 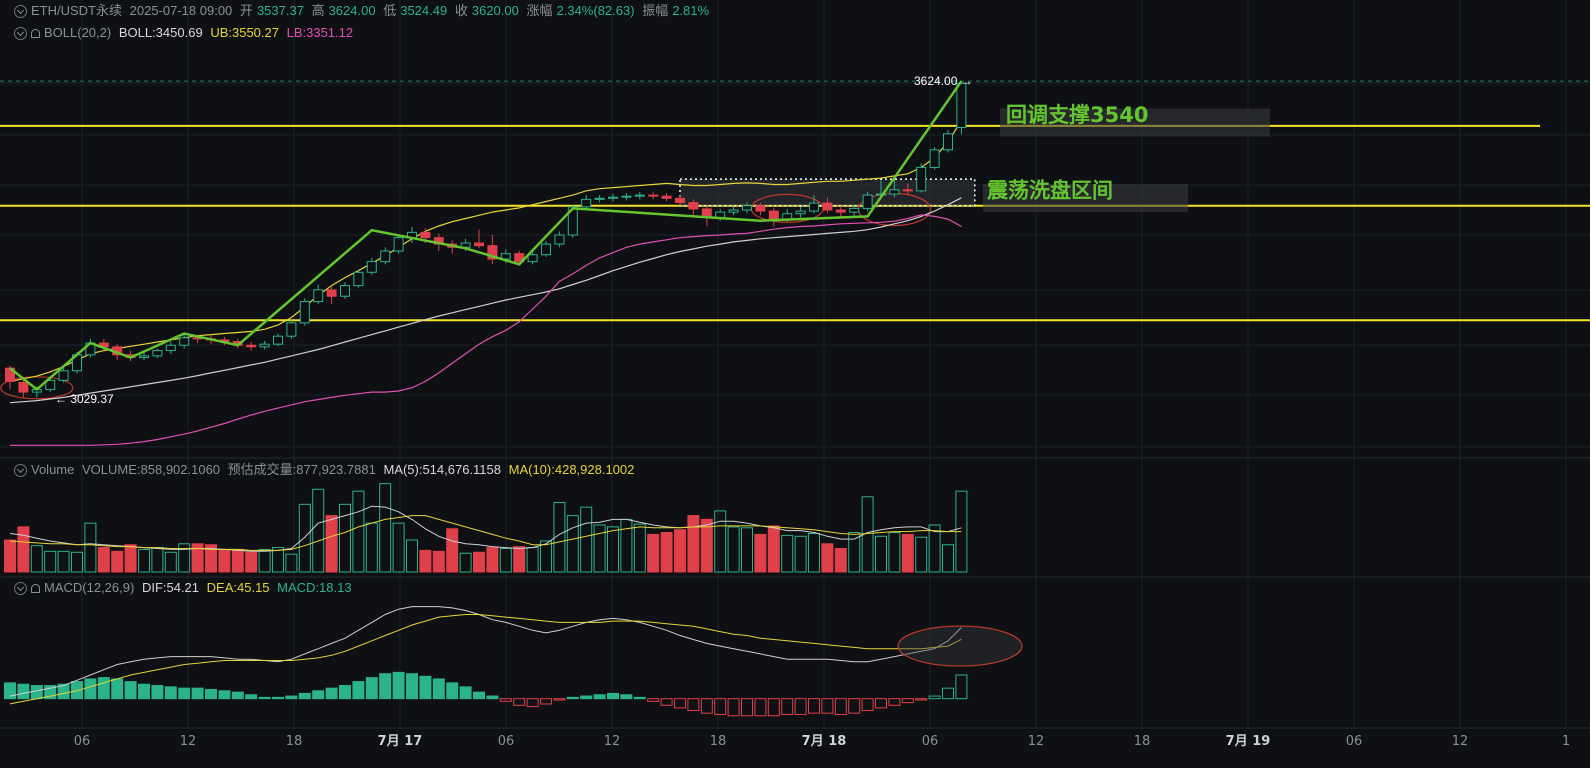 What do you see at coordinates (82, 741) in the screenshot?
I see `x-tick-label: 06` at bounding box center [82, 741].